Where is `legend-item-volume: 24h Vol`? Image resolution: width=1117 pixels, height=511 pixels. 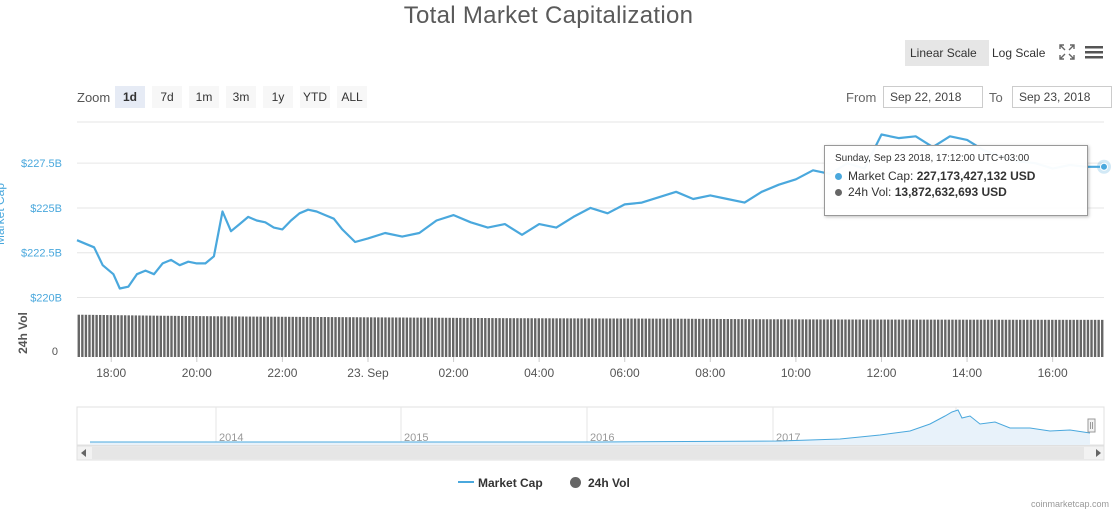
legend-item-volume: 24h Vol is located at coordinates (600, 483).